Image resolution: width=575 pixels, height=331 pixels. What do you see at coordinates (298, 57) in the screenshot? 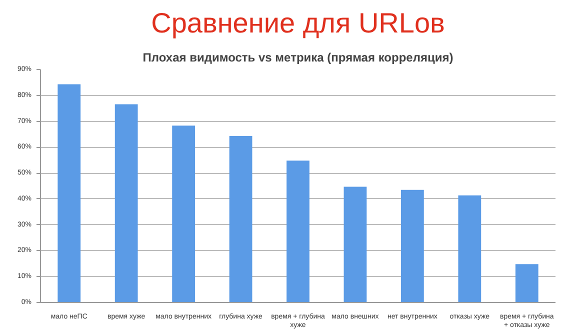
I see `chart-subtitle: Плохая видимость vs метрика (прямая корреляция)` at bounding box center [298, 57].